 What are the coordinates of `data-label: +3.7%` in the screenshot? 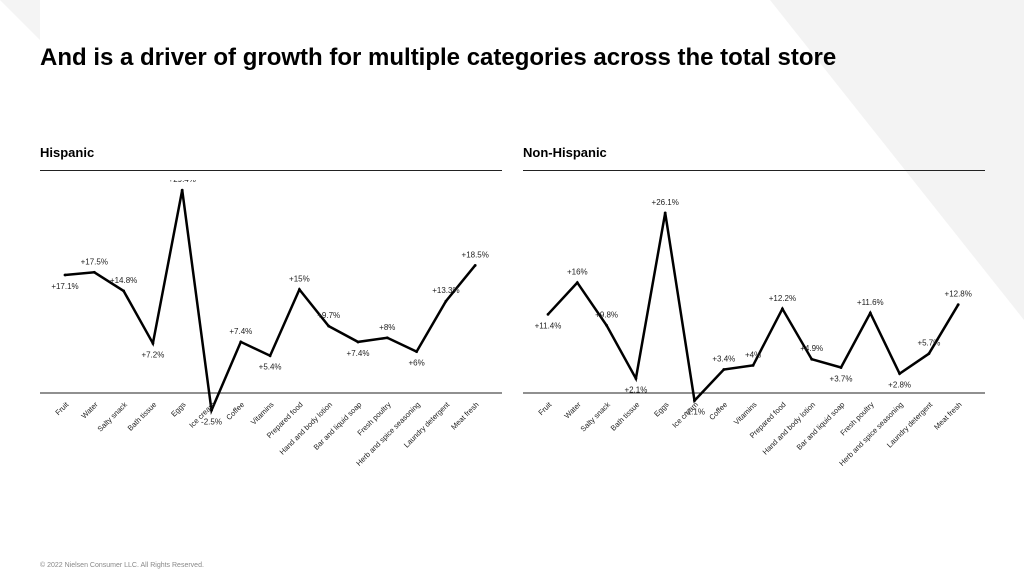 It's located at (841, 378).